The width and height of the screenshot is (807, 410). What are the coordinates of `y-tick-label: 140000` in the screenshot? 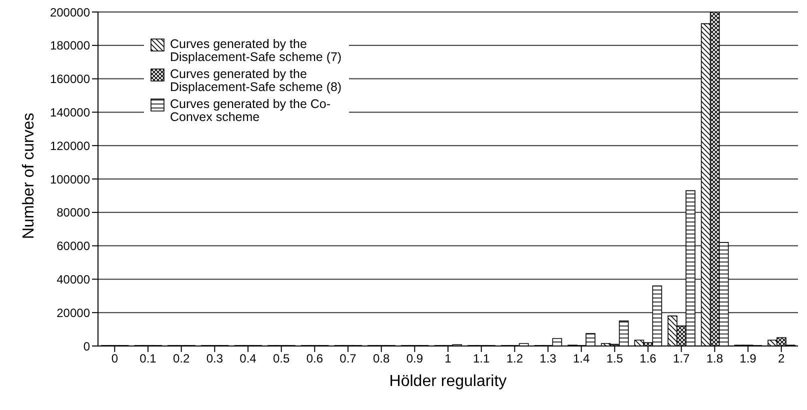 It's located at (70, 112).